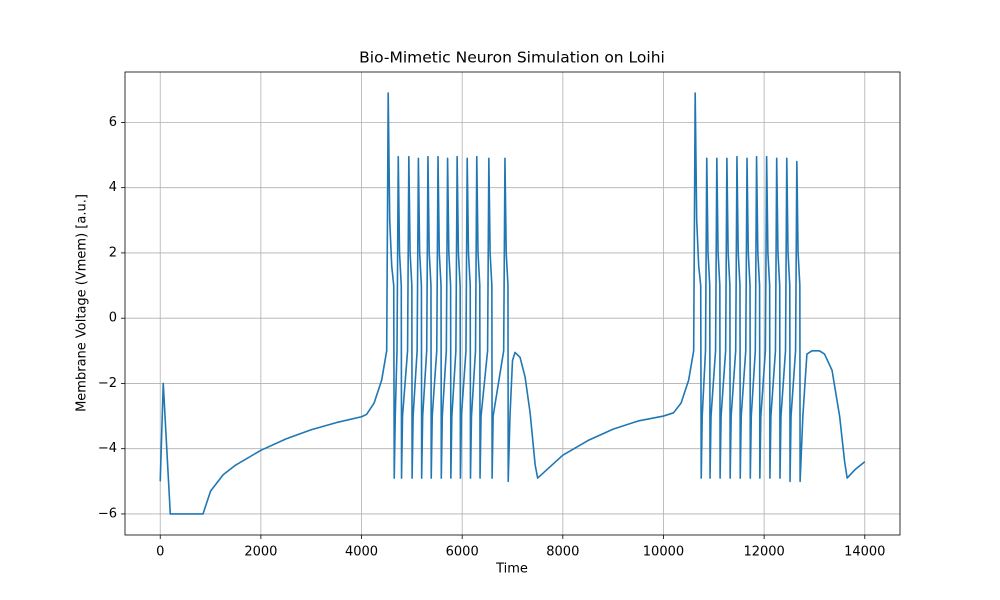 The width and height of the screenshot is (1000, 600). What do you see at coordinates (107, 383) in the screenshot?
I see `y-tick-label: −2` at bounding box center [107, 383].